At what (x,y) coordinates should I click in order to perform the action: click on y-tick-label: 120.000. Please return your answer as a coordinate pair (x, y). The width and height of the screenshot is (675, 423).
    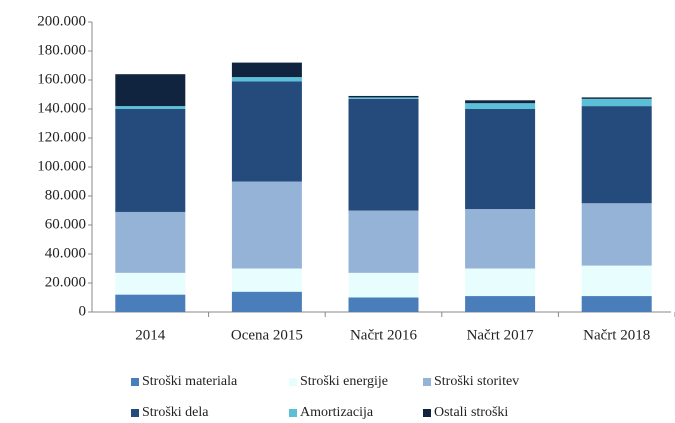
    Looking at the image, I should click on (61, 137).